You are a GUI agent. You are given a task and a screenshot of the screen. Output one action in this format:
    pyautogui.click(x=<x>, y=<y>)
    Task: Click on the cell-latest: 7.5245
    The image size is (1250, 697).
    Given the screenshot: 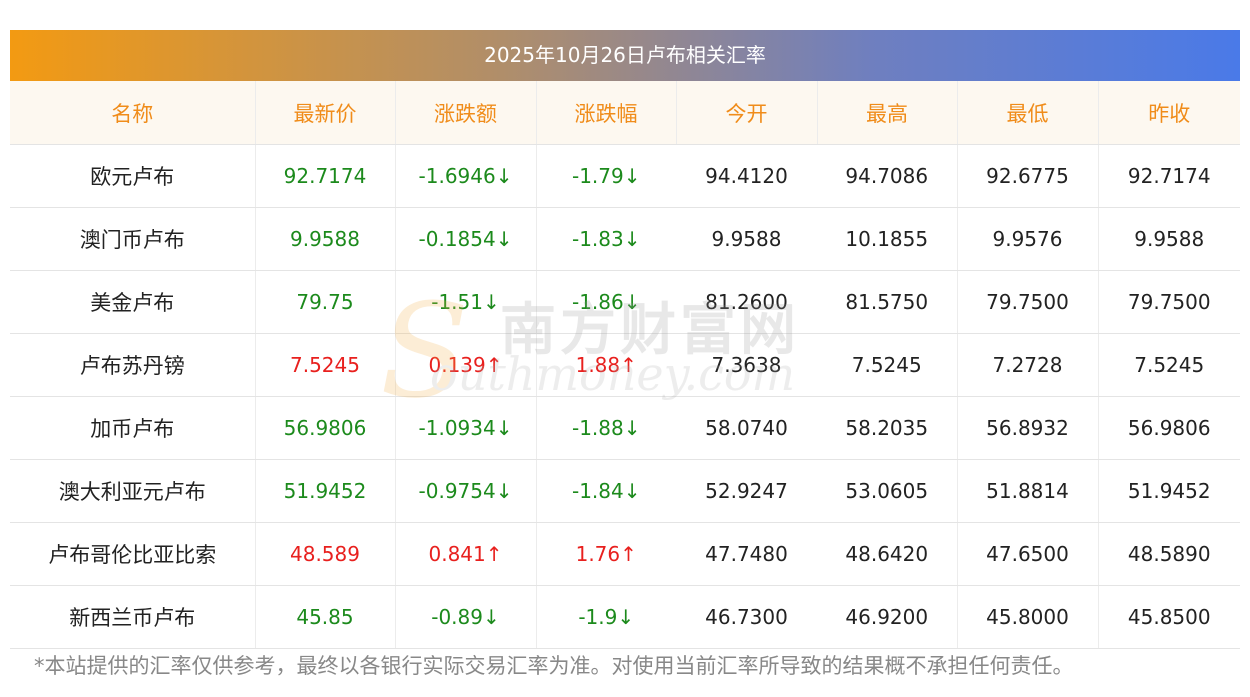 What is the action you would take?
    pyautogui.click(x=325, y=365)
    